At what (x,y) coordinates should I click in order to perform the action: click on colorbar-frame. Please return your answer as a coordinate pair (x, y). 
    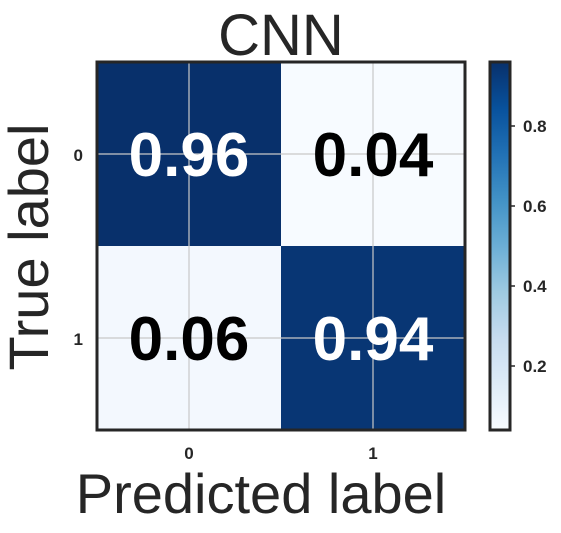
    Looking at the image, I should click on (500, 246).